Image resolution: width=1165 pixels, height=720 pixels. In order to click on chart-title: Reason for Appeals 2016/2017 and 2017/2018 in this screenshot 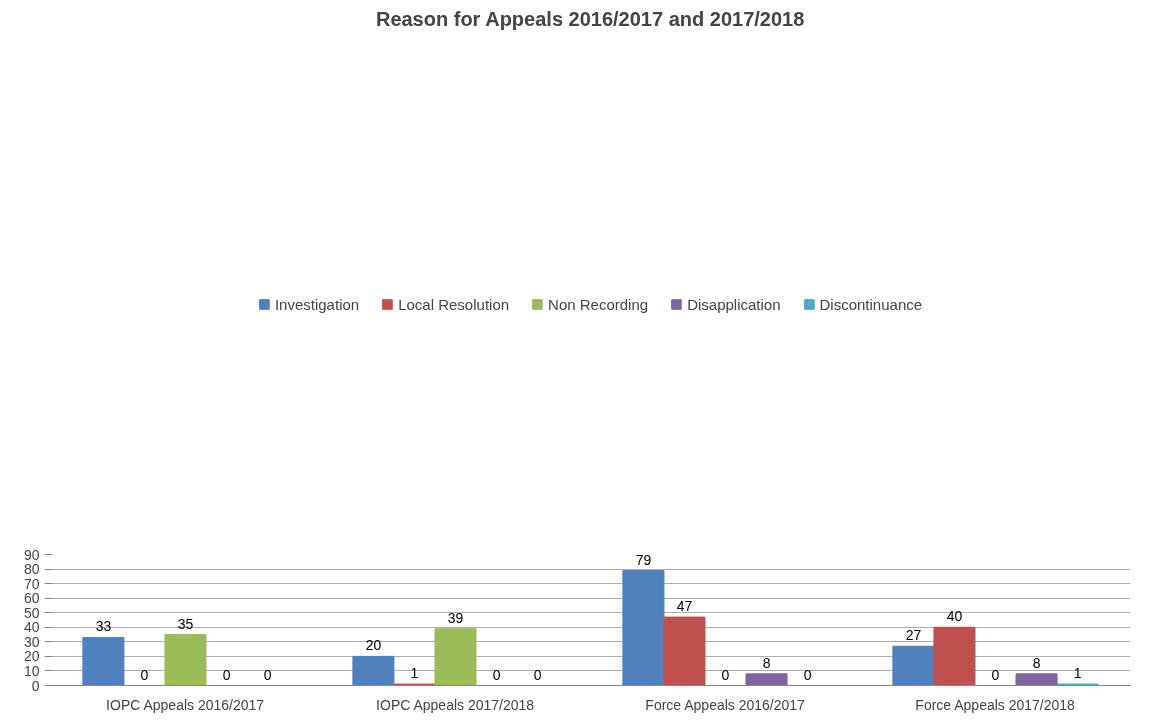, I will do `click(590, 18)`.